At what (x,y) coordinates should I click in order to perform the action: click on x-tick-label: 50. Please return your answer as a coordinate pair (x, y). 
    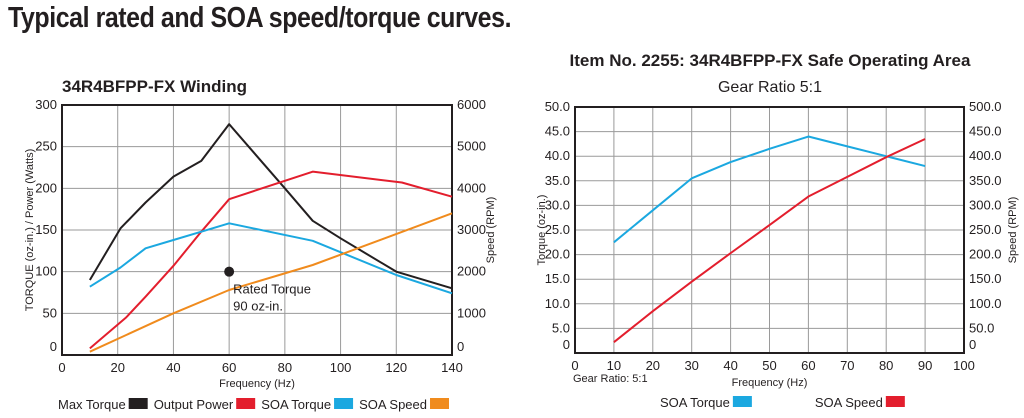
    Looking at the image, I should click on (769, 365).